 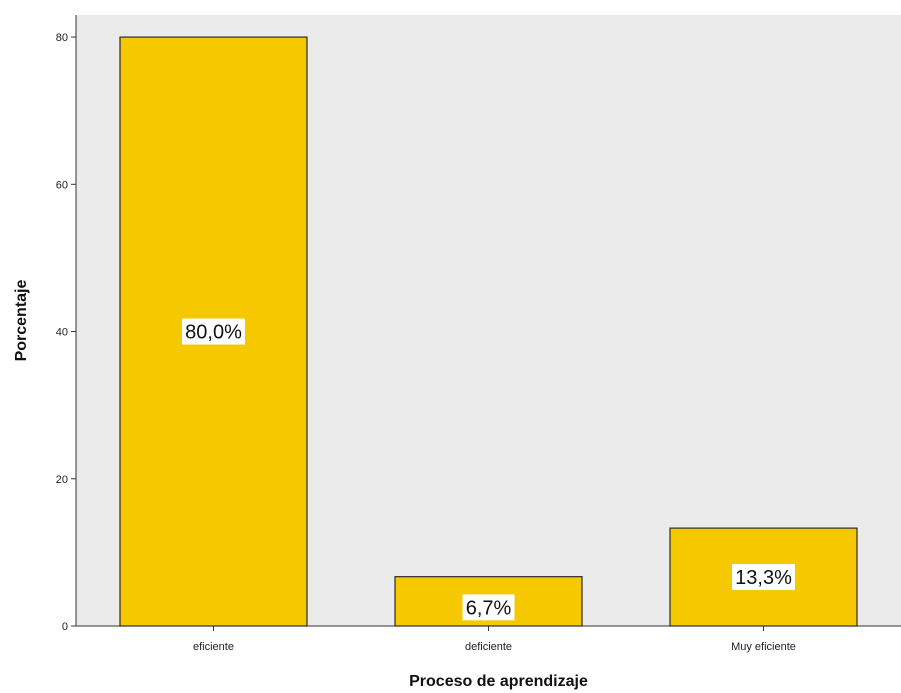 What do you see at coordinates (488, 647) in the screenshot?
I see `x-tick-label: deficiente` at bounding box center [488, 647].